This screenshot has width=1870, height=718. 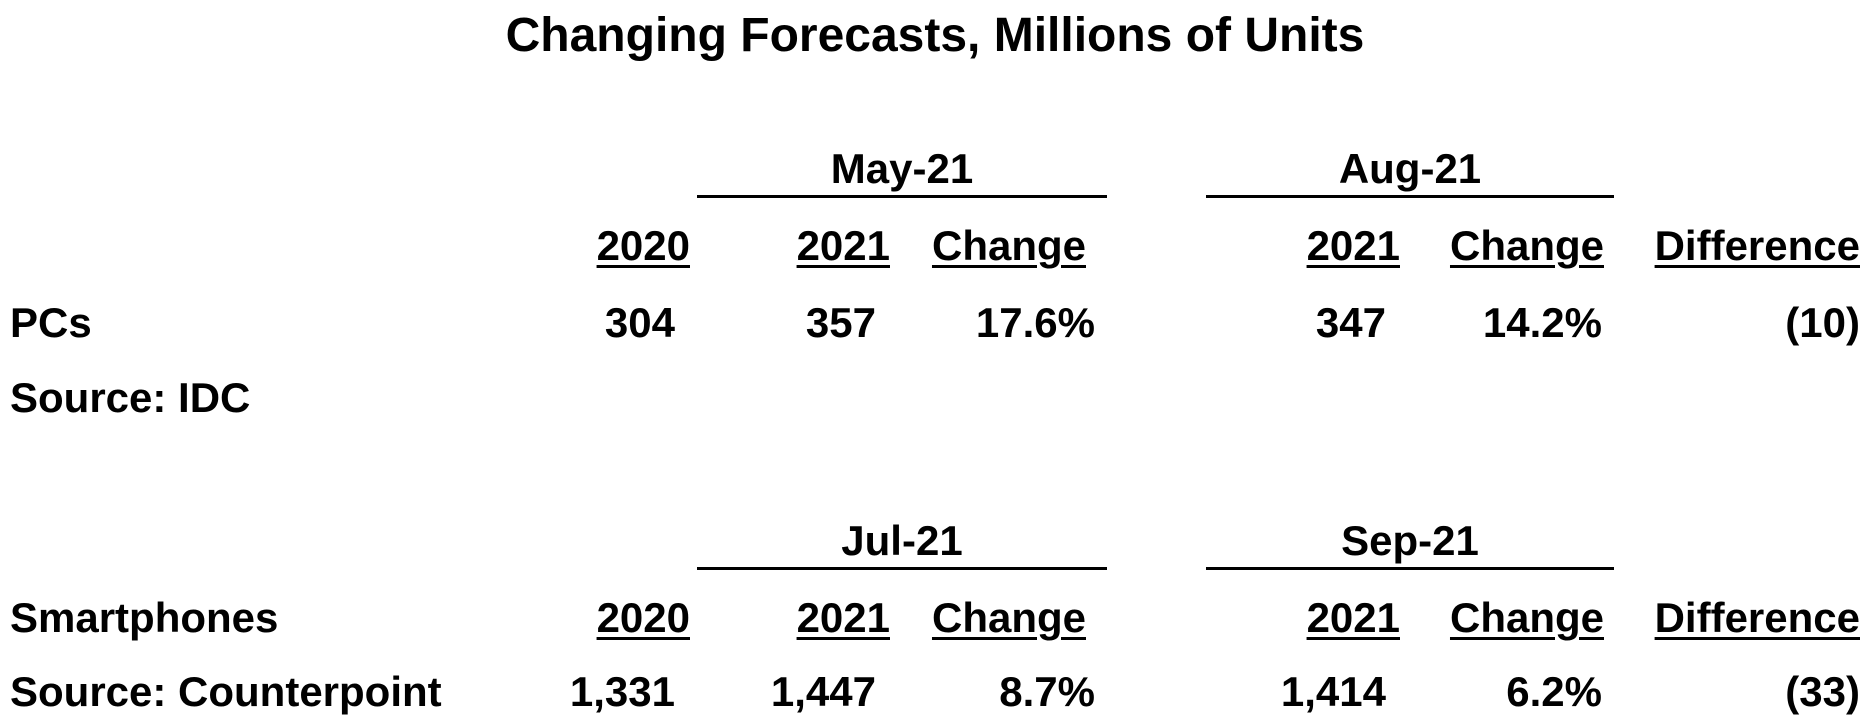 I want to click on pcs-row-label: PCs, so click(x=51, y=322).